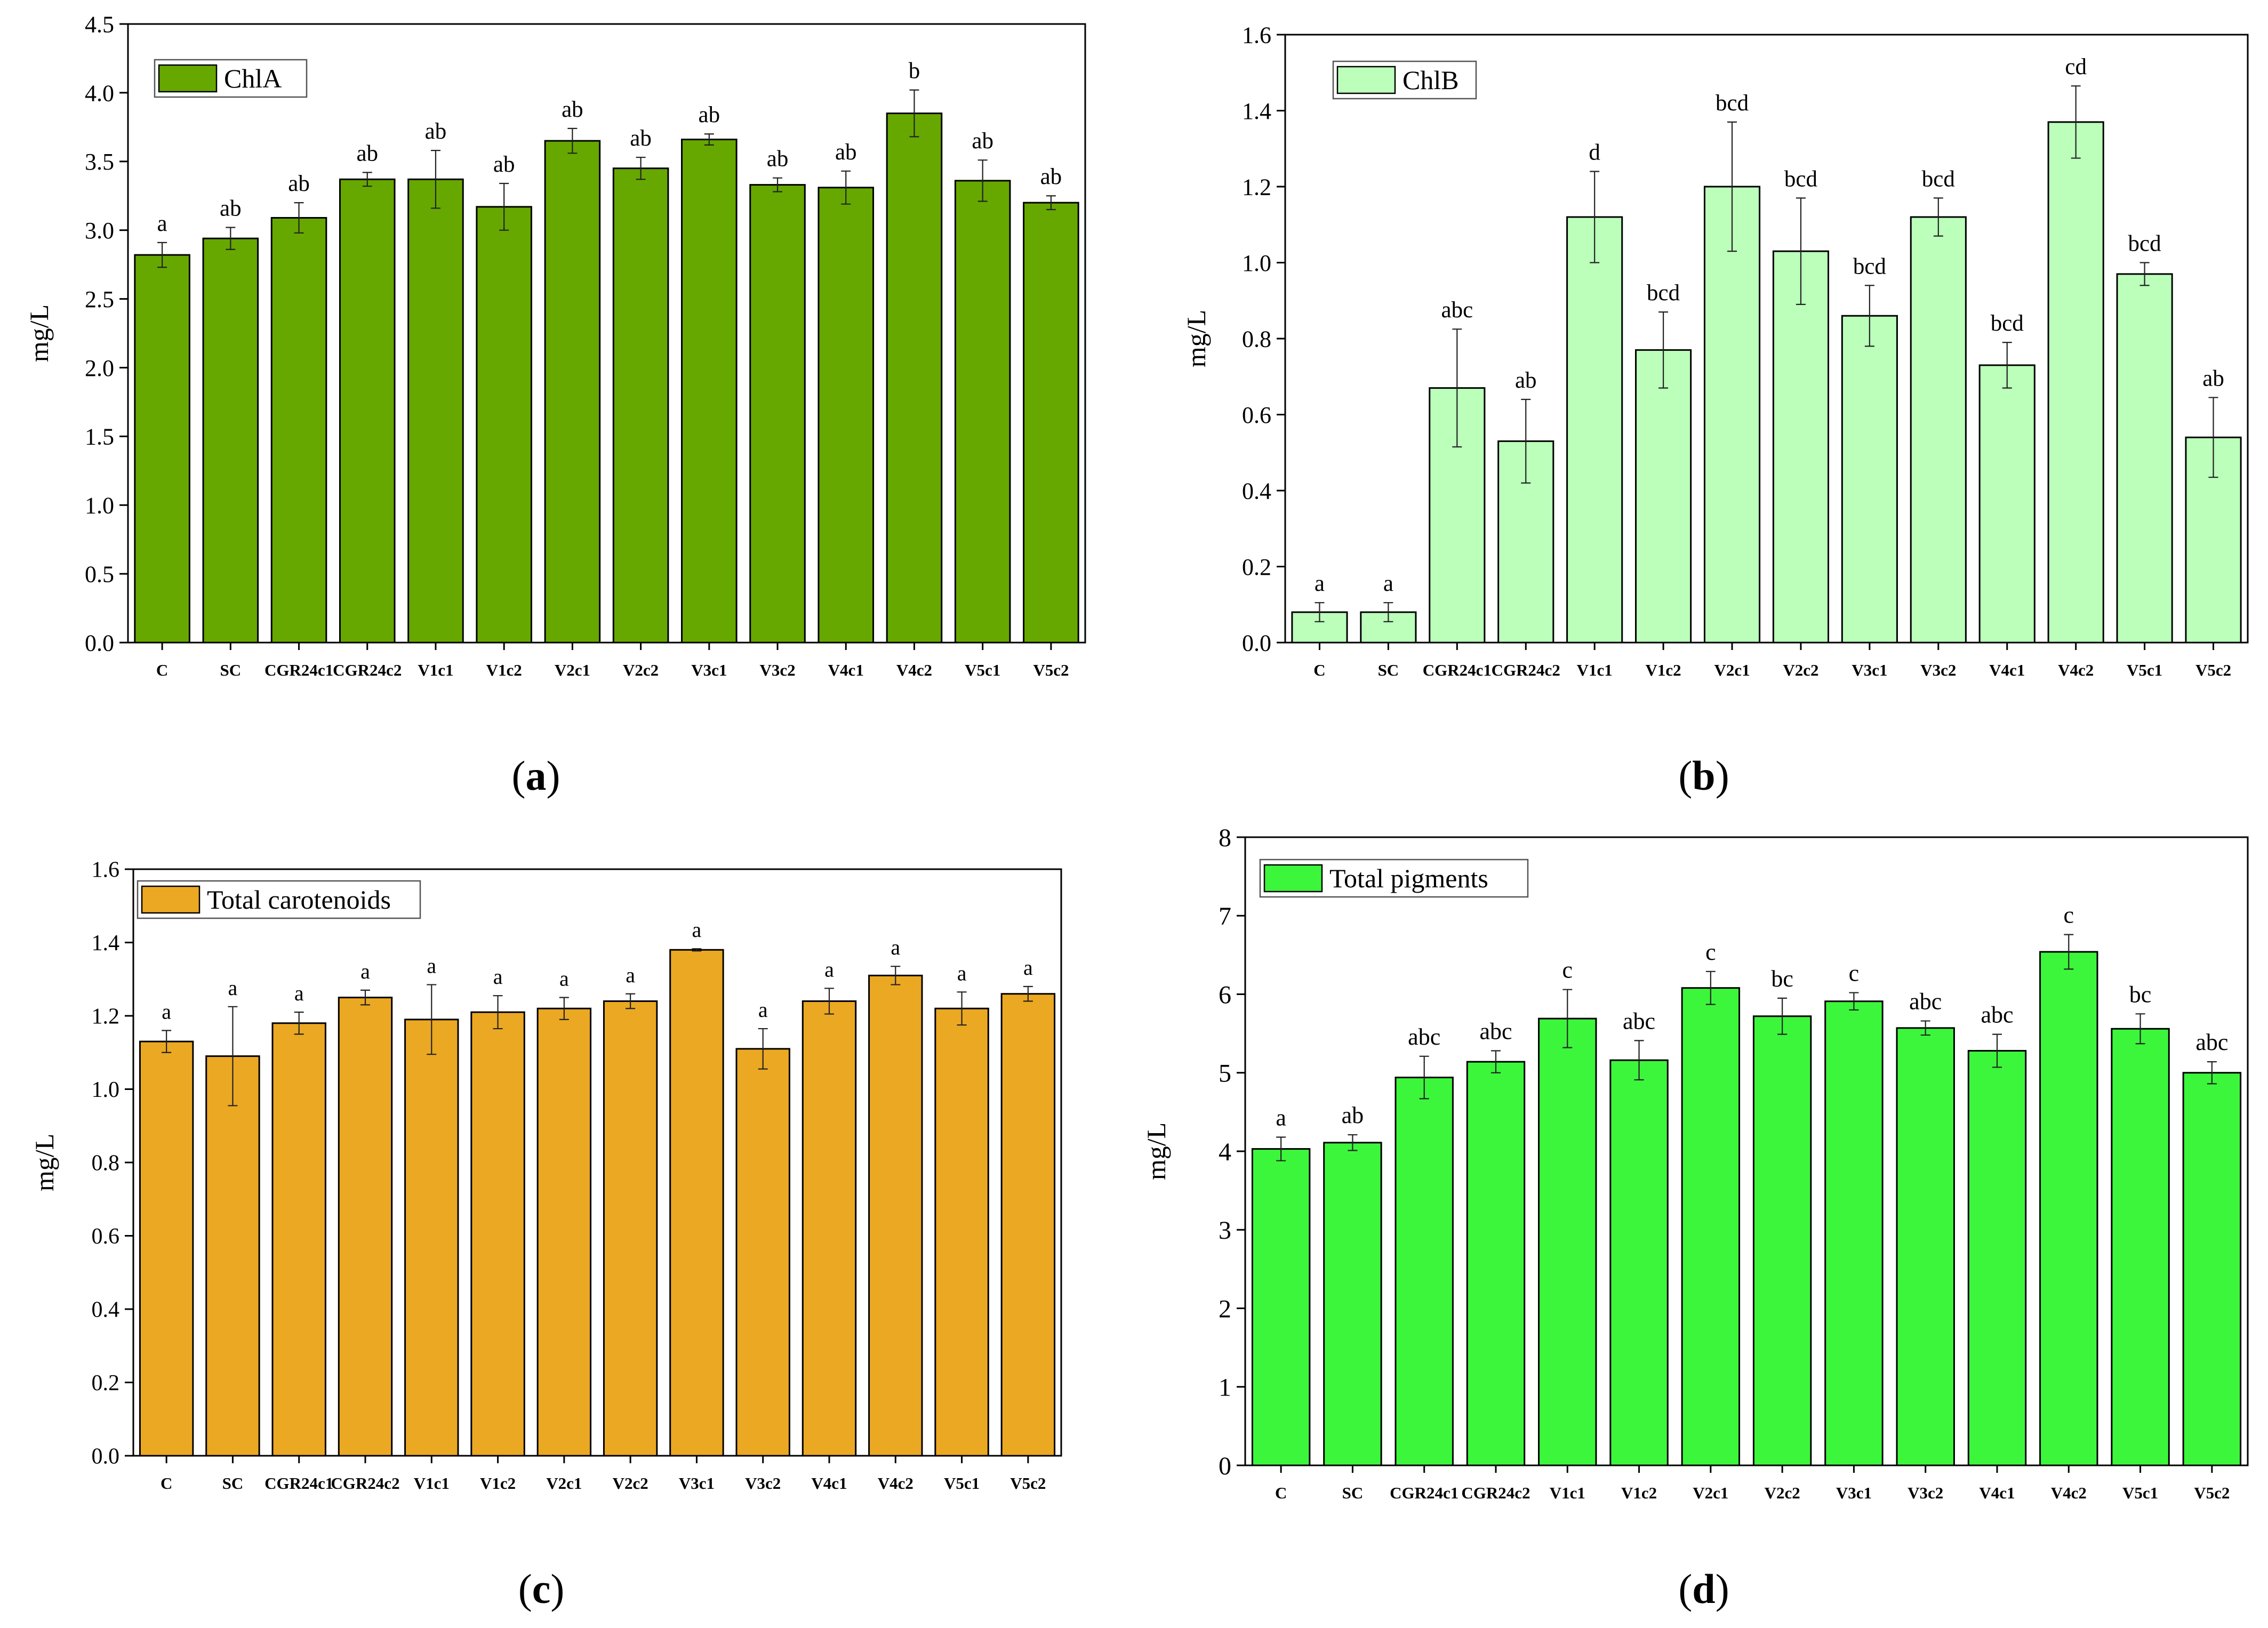 This screenshot has height=1628, width=2268. I want to click on caption-a: (a), so click(535, 776).